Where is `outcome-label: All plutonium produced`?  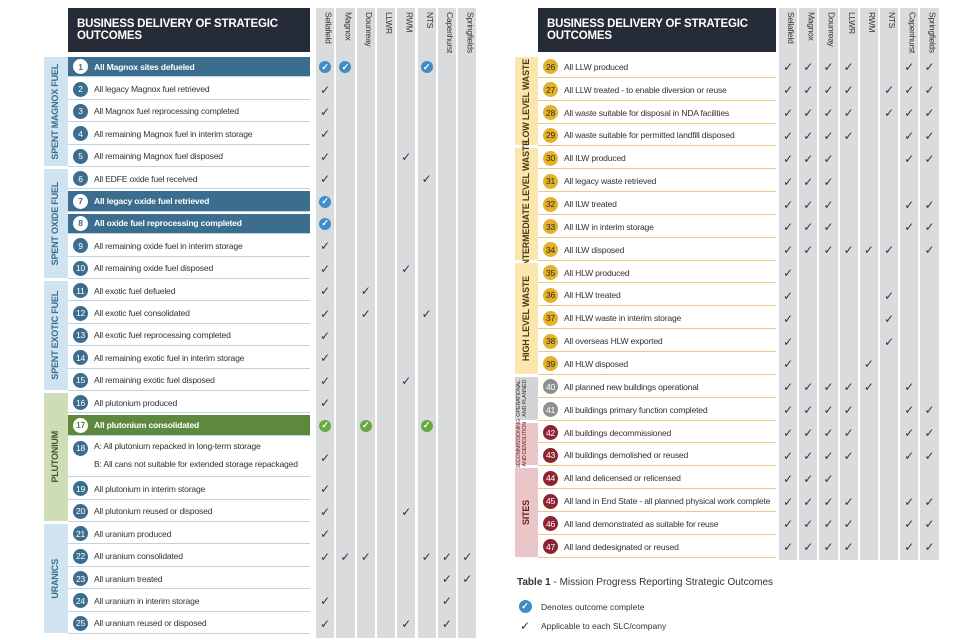
outcome-label: All plutonium produced is located at coordinates (136, 402).